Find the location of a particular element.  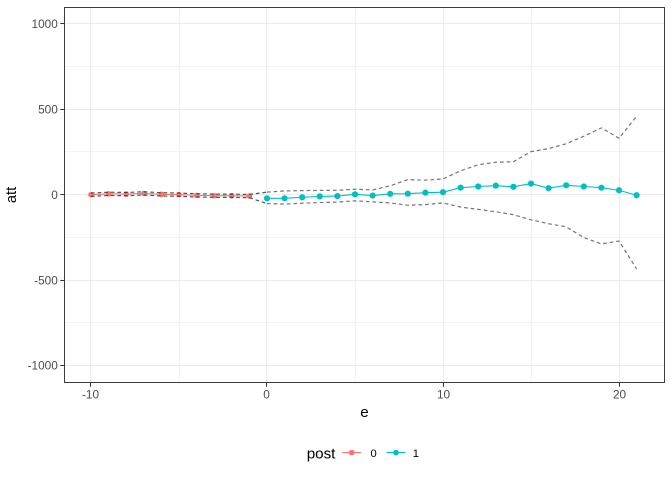

svg-text: 1 is located at coordinates (416, 454).